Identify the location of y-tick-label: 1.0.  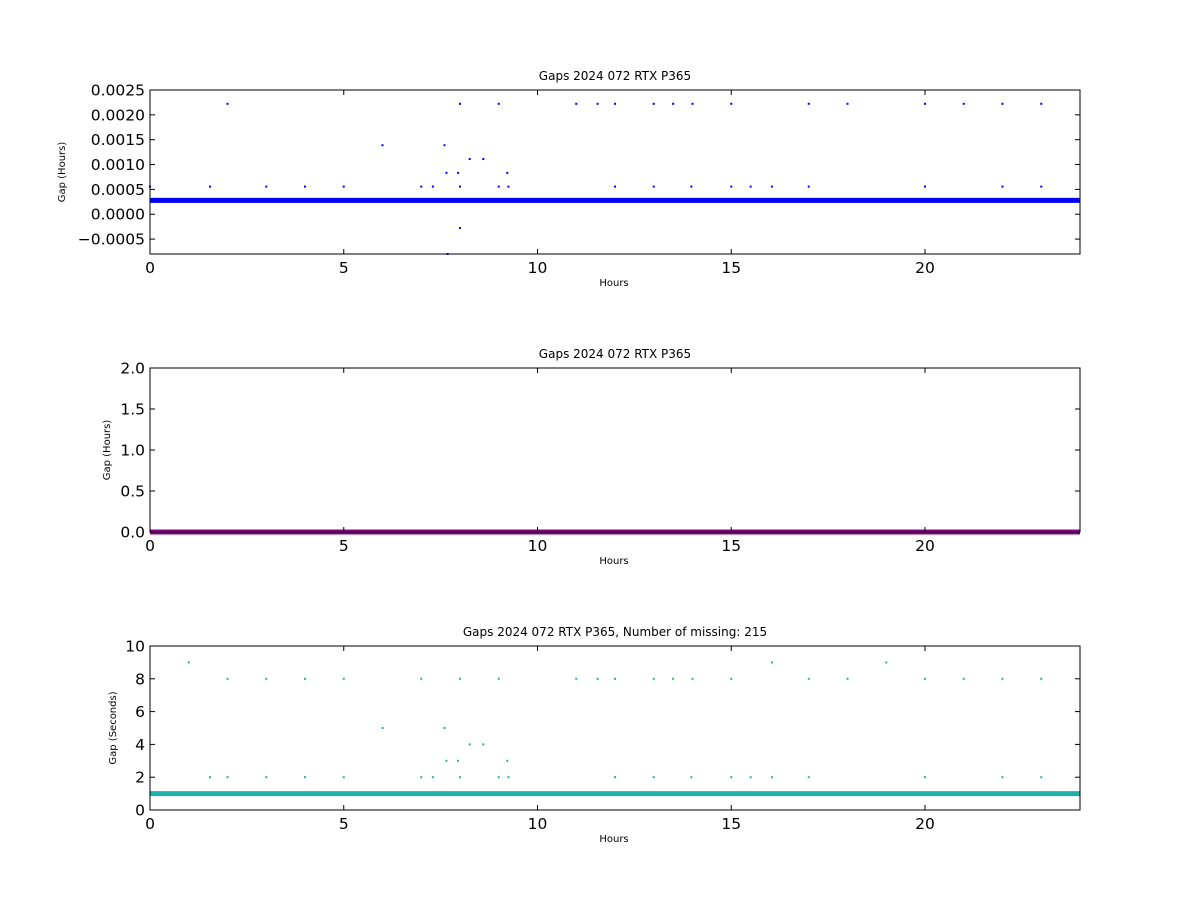
(132, 451).